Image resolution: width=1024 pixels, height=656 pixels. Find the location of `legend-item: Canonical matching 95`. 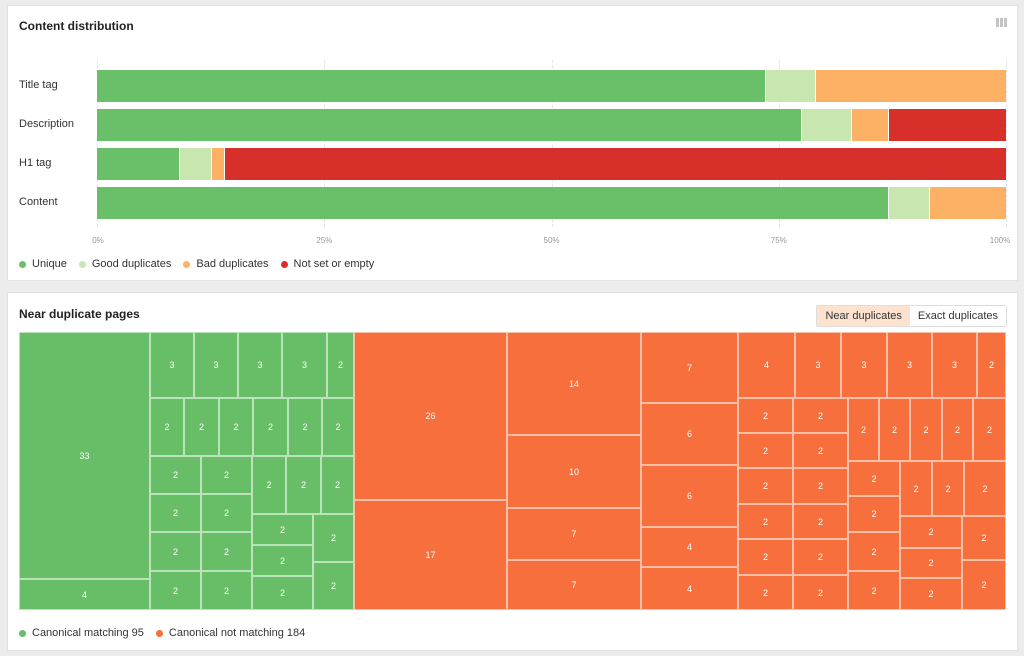

legend-item: Canonical matching 95 is located at coordinates (81, 633).